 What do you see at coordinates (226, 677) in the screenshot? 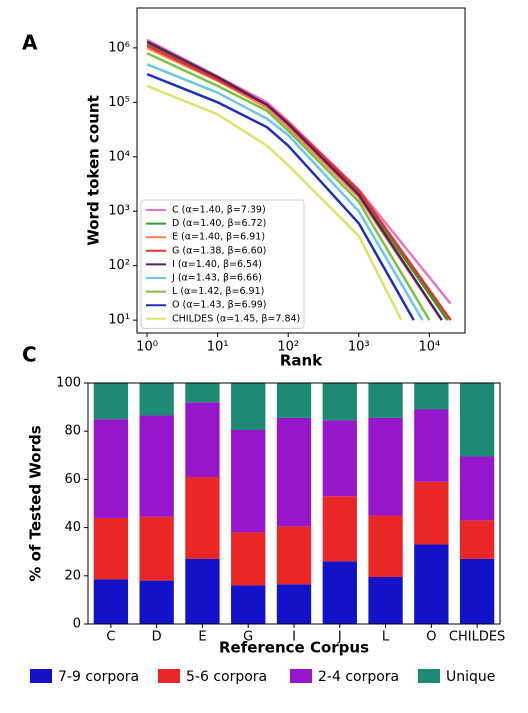
I see `legend-label: 5-6 corpora` at bounding box center [226, 677].